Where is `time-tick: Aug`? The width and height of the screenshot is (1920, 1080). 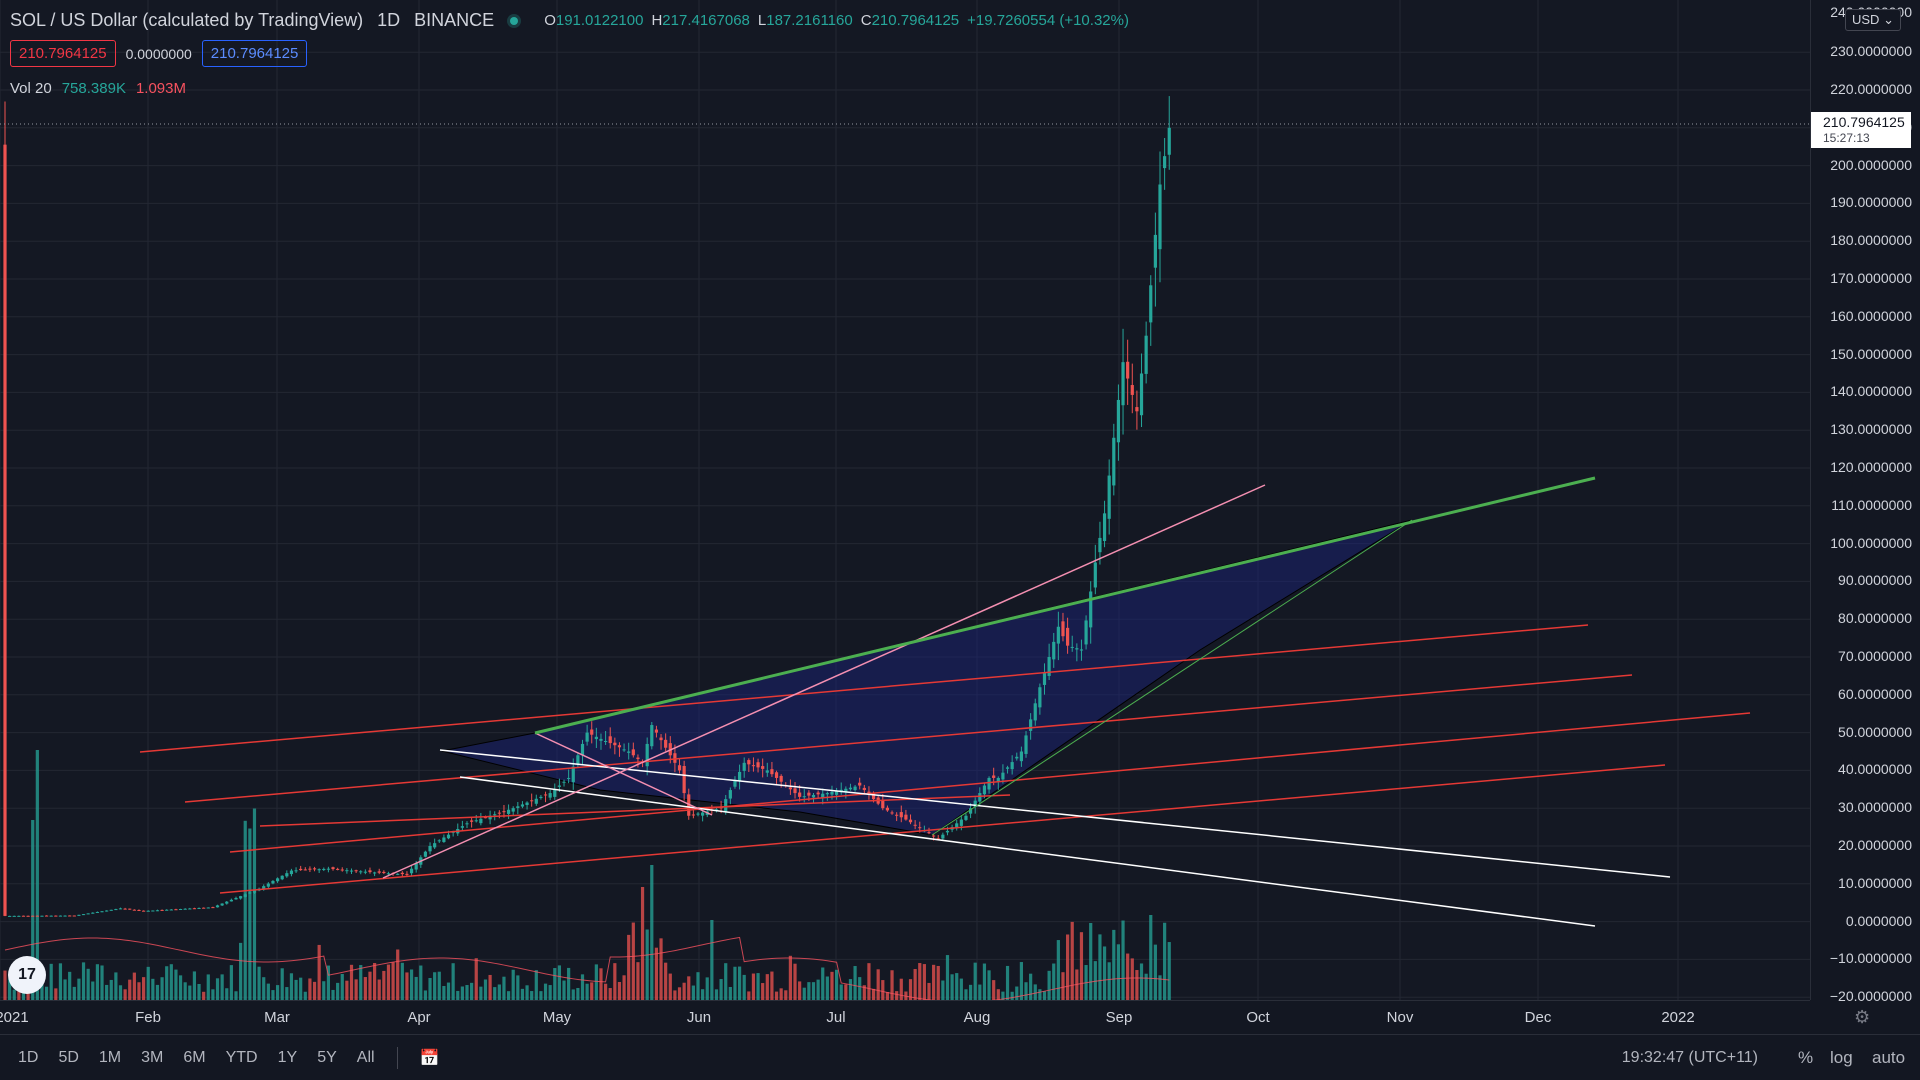 time-tick: Aug is located at coordinates (977, 1017).